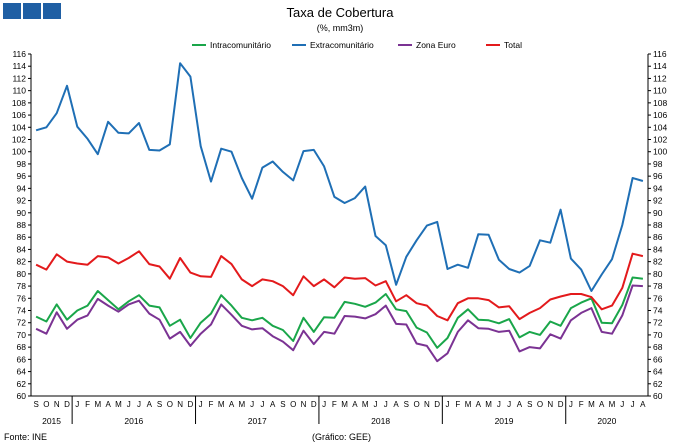  What do you see at coordinates (606, 421) in the screenshot?
I see `year-label: 2020` at bounding box center [606, 421].